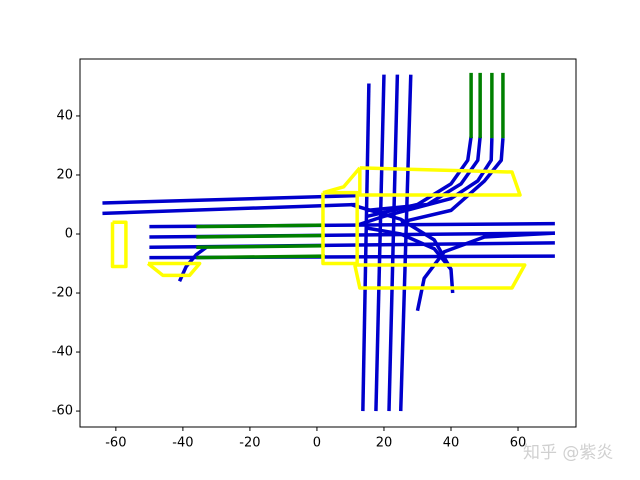 The height and width of the screenshot is (480, 640). I want to click on y-tick-label: 20, so click(64, 174).